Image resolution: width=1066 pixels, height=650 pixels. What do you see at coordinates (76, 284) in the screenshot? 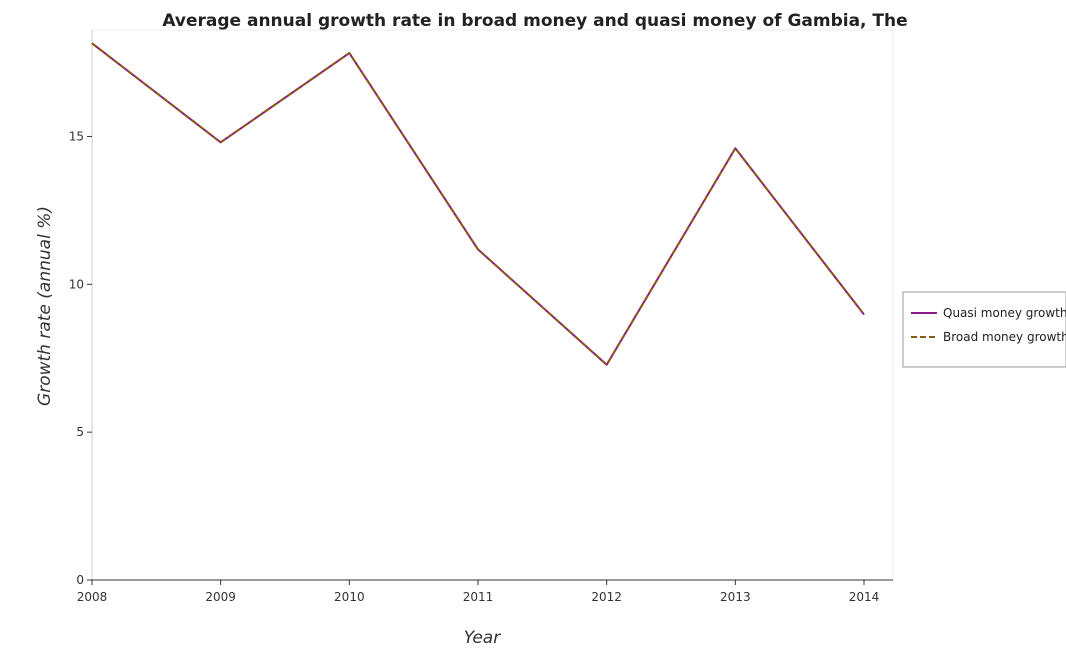
I see `y-tick-label: 10` at bounding box center [76, 284].